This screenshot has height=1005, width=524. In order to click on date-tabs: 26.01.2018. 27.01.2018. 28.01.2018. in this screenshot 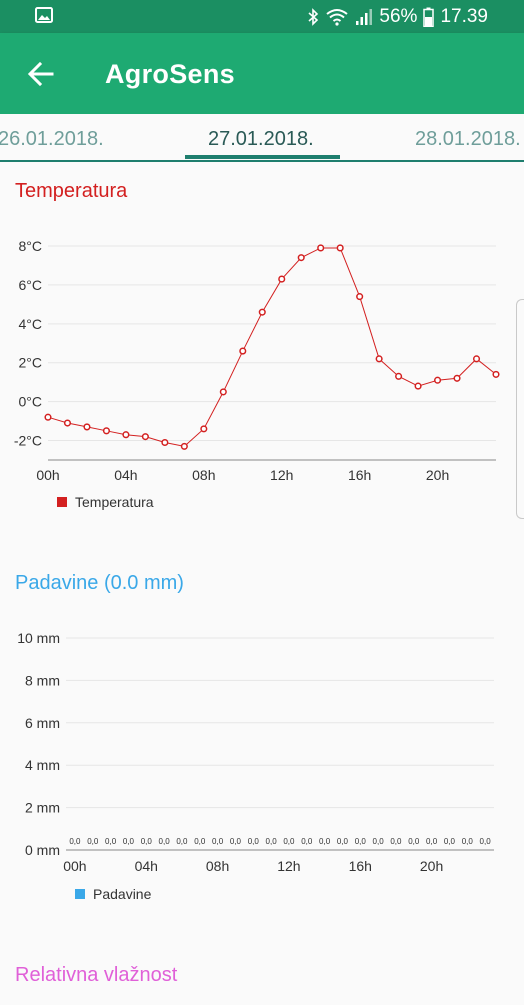, I will do `click(262, 138)`.